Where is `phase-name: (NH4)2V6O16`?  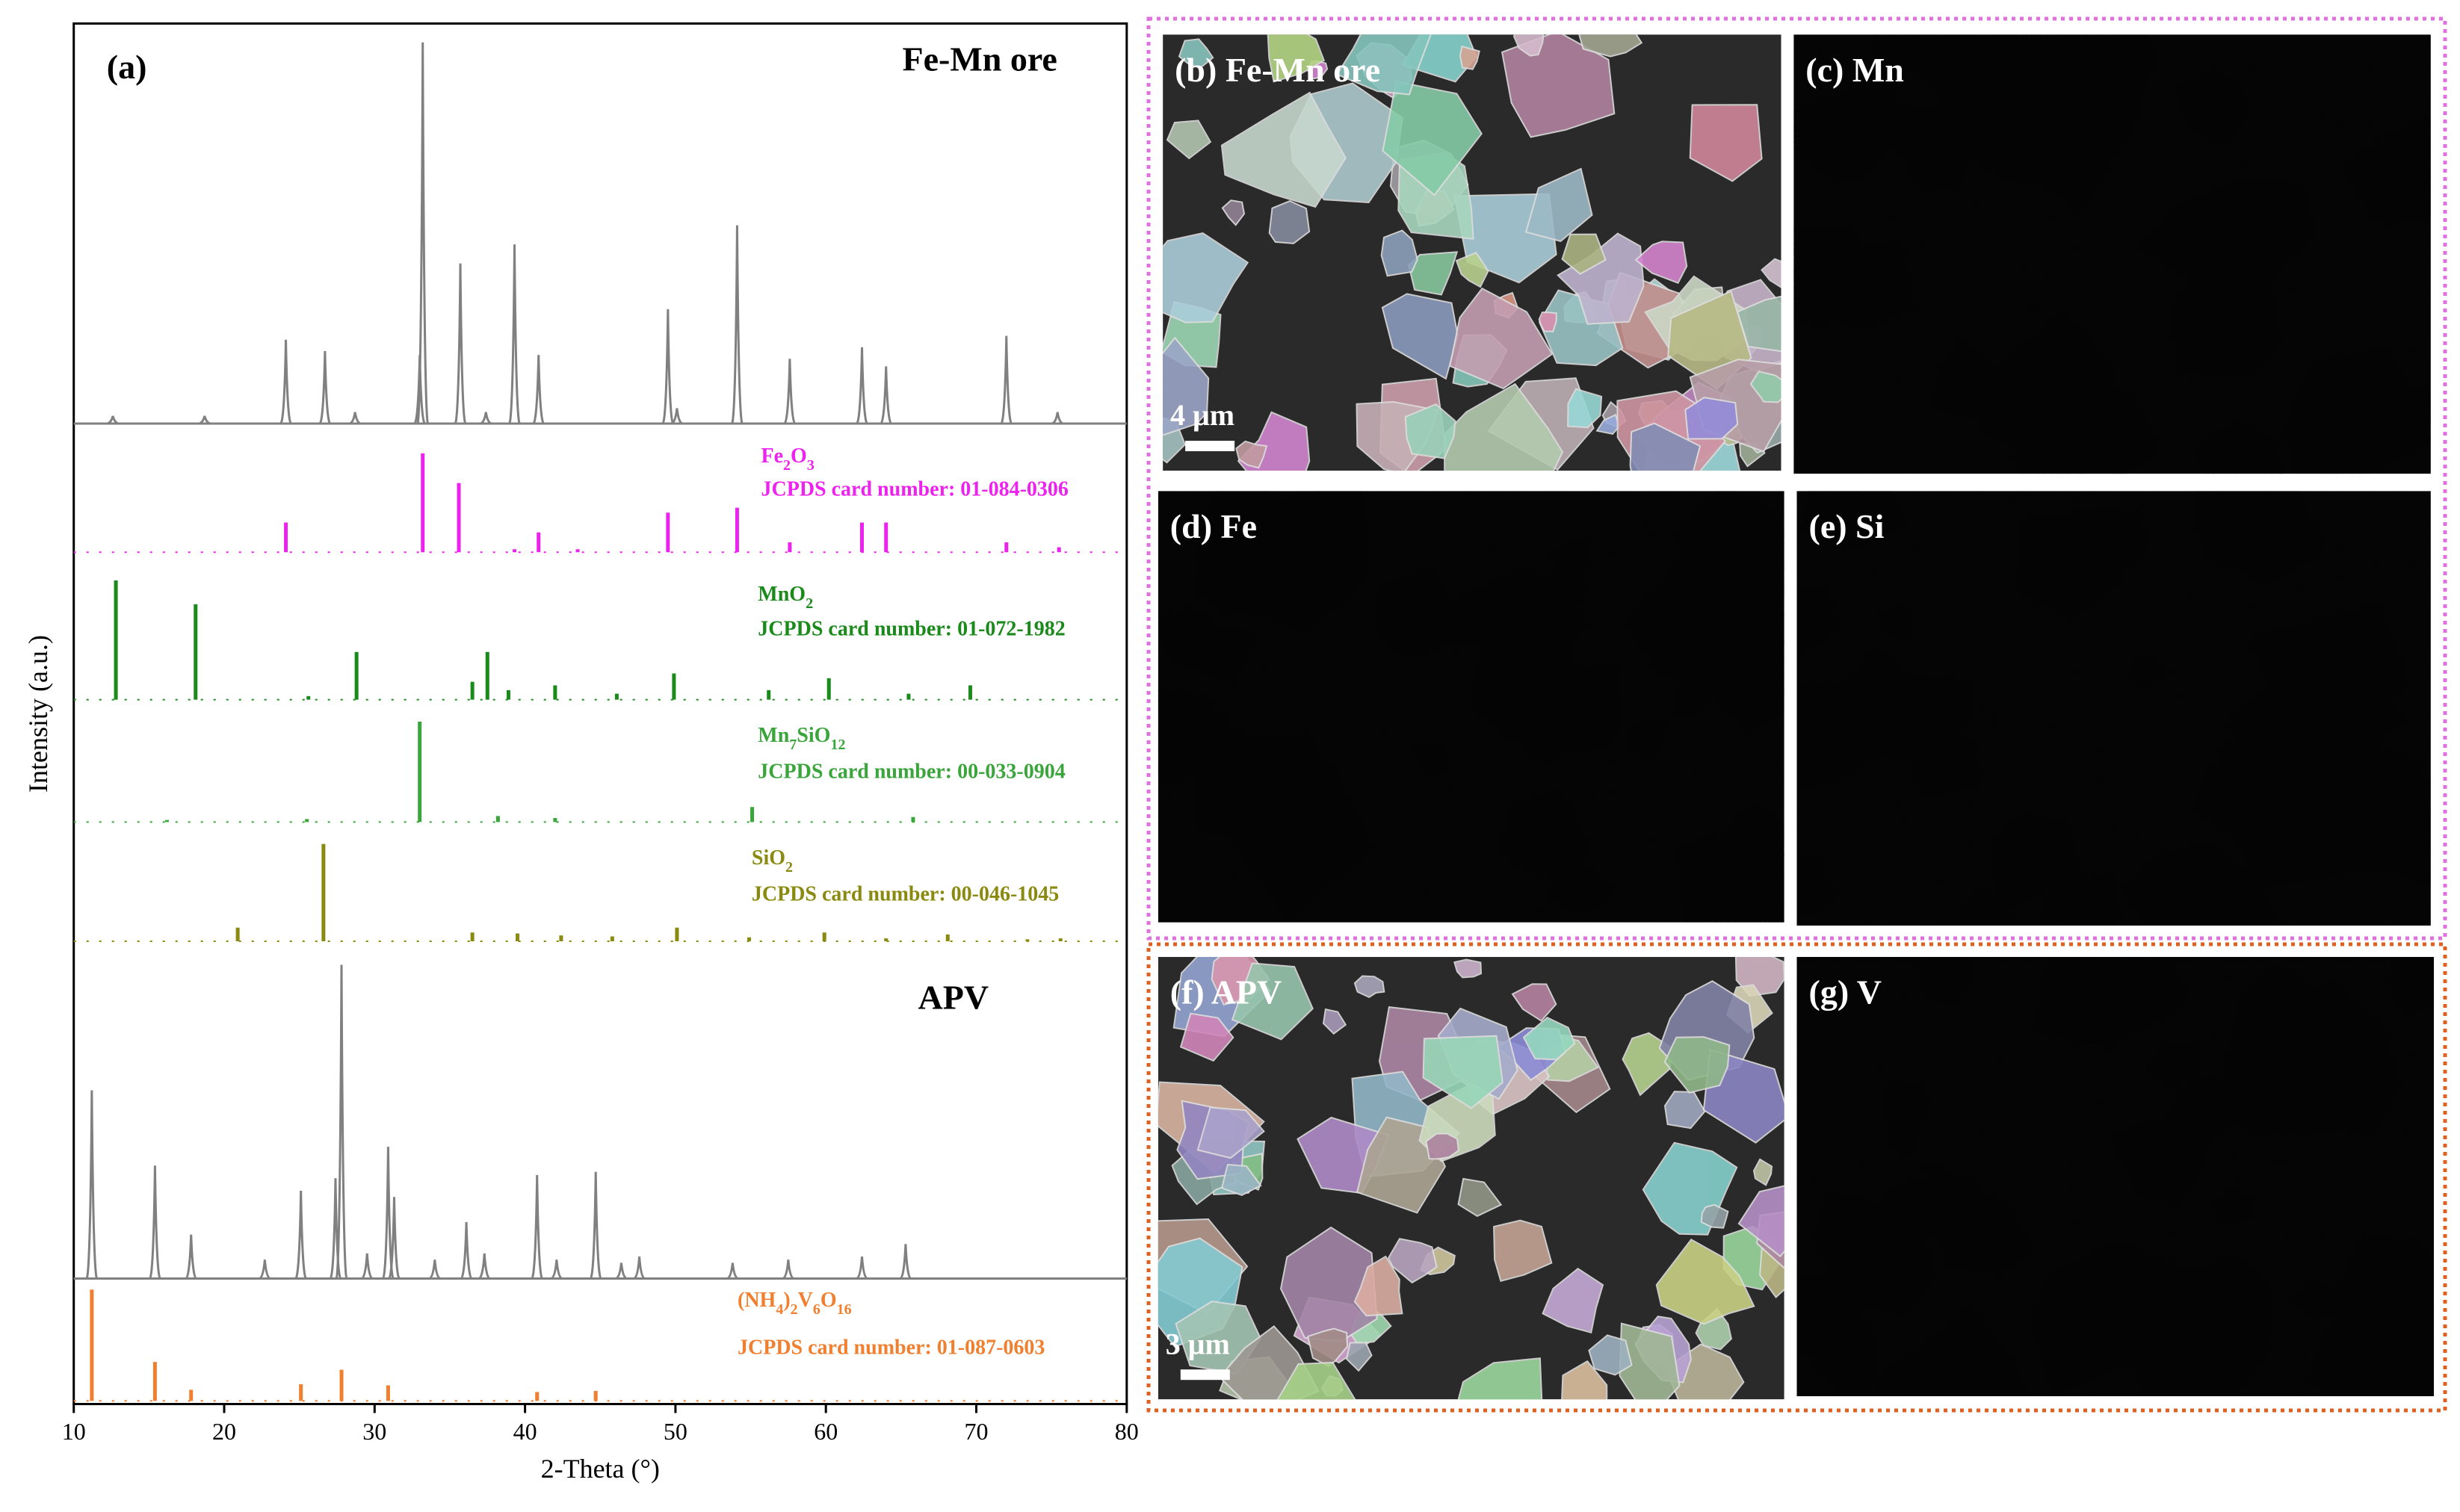
phase-name: (NH4)2V6O16 is located at coordinates (795, 1303).